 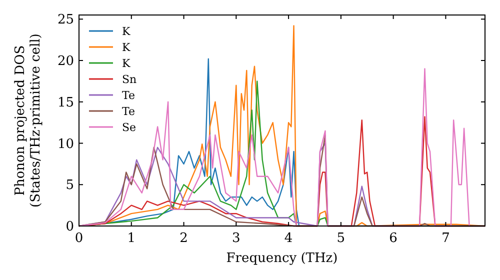 I want to click on x-tick-label: 1, so click(x=131, y=238).